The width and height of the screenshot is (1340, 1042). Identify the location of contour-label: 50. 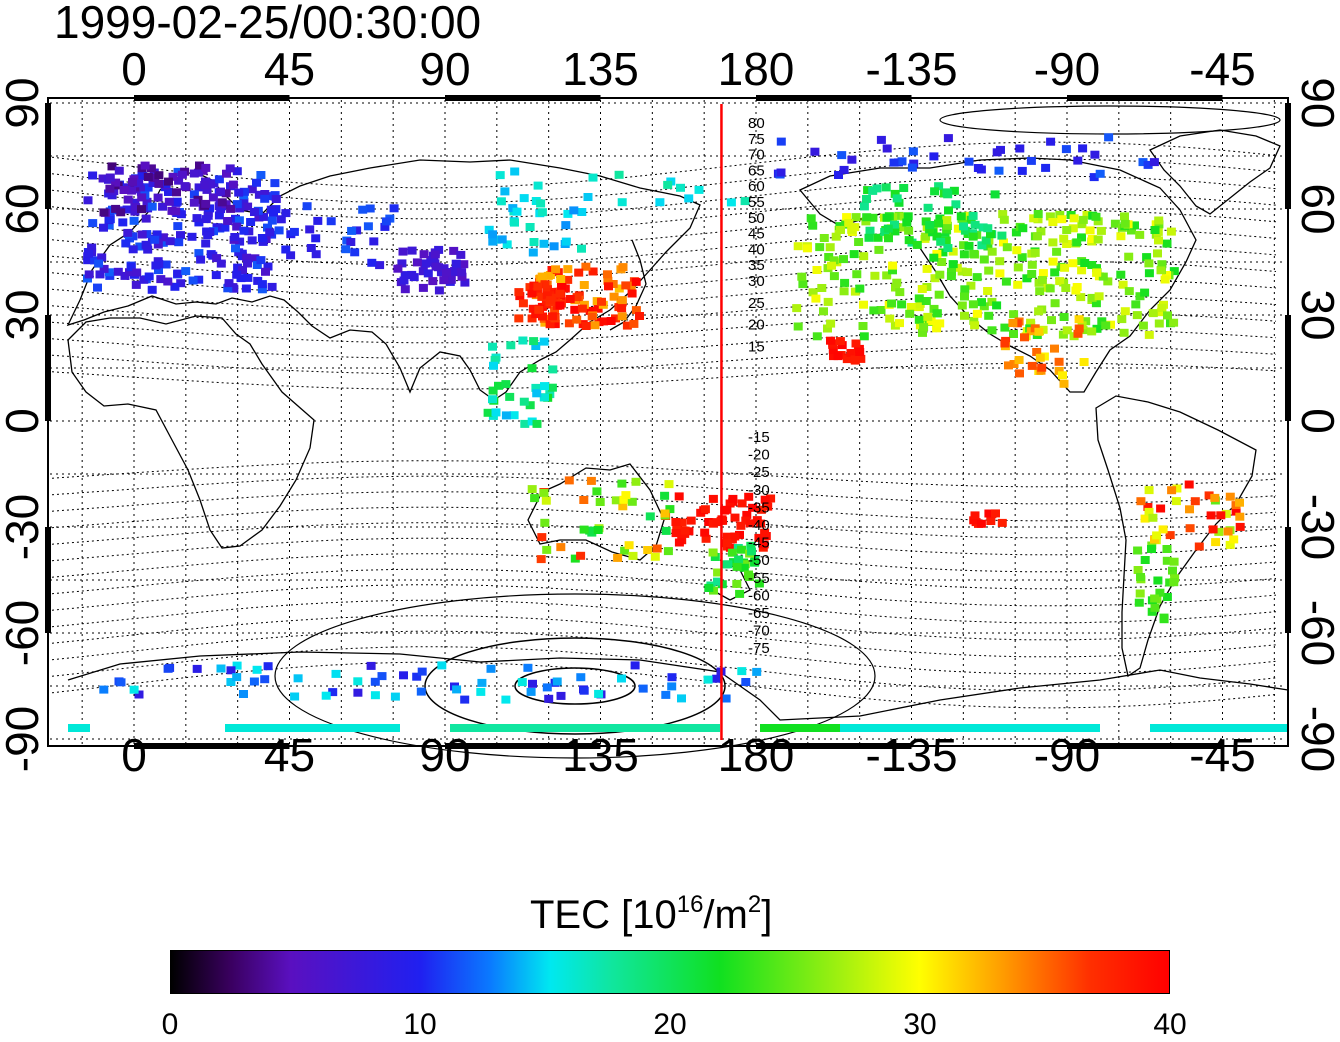
(756, 218).